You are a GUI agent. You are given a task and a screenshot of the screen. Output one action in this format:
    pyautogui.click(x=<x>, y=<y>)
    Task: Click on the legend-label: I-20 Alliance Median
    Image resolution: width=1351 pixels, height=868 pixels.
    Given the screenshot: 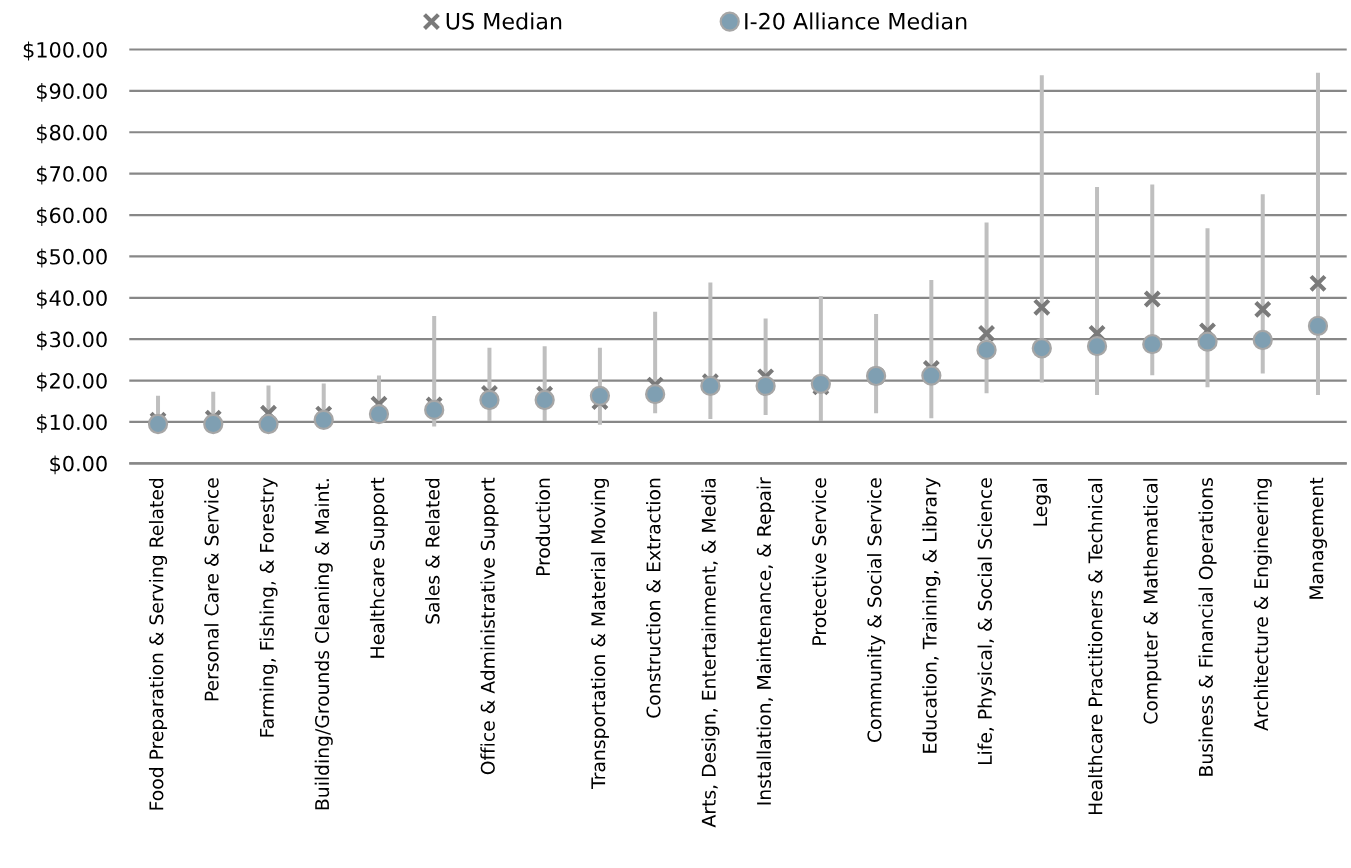 What is the action you would take?
    pyautogui.click(x=856, y=21)
    